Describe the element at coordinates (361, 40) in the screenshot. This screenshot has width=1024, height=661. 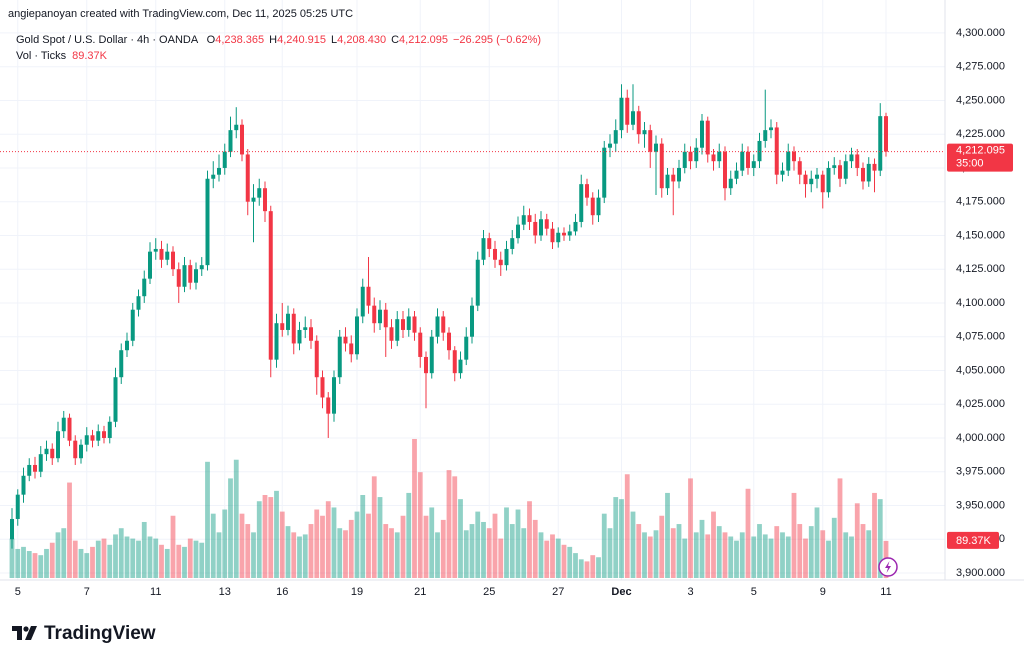
I see `legend-value: 4,208.430` at that location.